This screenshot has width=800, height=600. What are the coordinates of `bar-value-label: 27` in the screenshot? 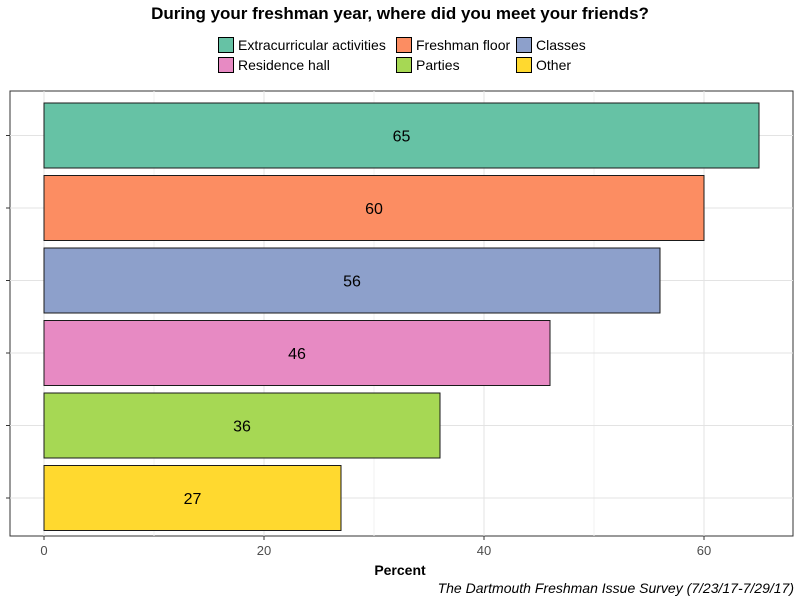 It's located at (193, 499).